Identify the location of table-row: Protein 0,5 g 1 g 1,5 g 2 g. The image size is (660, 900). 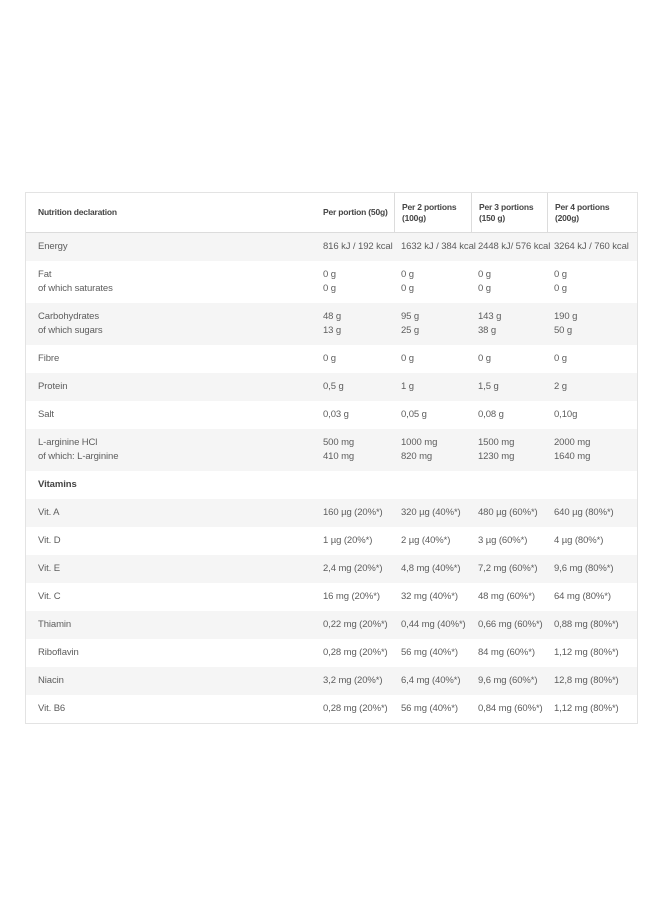
(331, 387).